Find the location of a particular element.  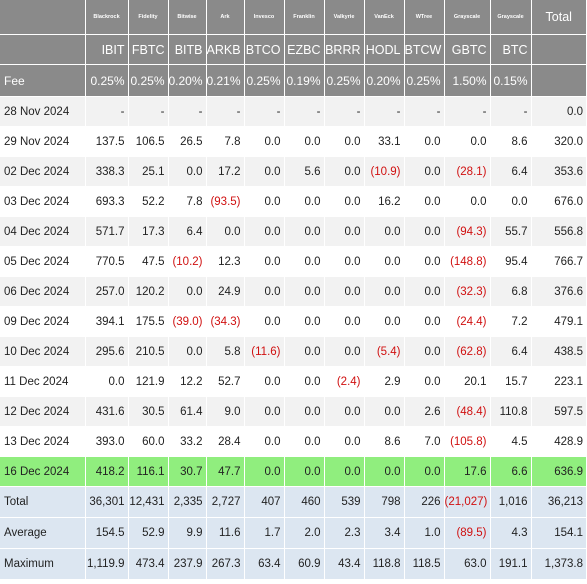

flow-cell: 24.9 is located at coordinates (225, 291).